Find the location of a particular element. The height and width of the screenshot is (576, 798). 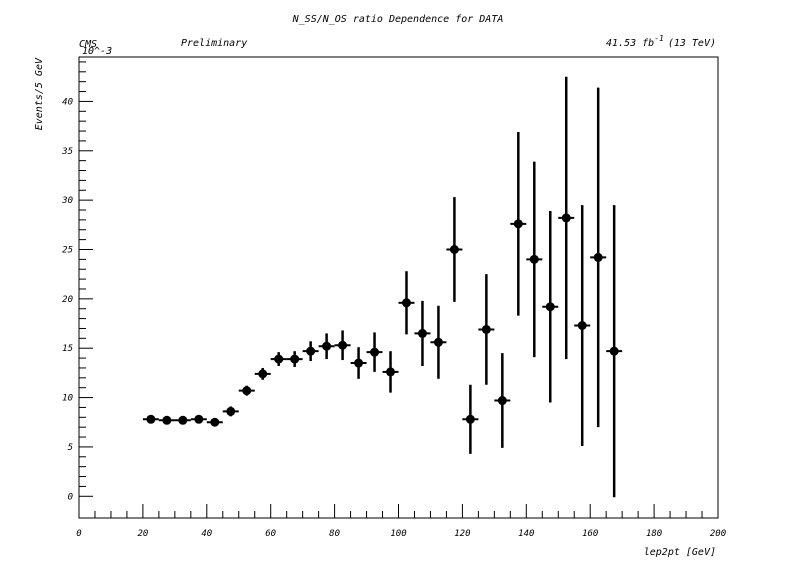

y-multiplier-label: 10^-3 is located at coordinates (97, 51).